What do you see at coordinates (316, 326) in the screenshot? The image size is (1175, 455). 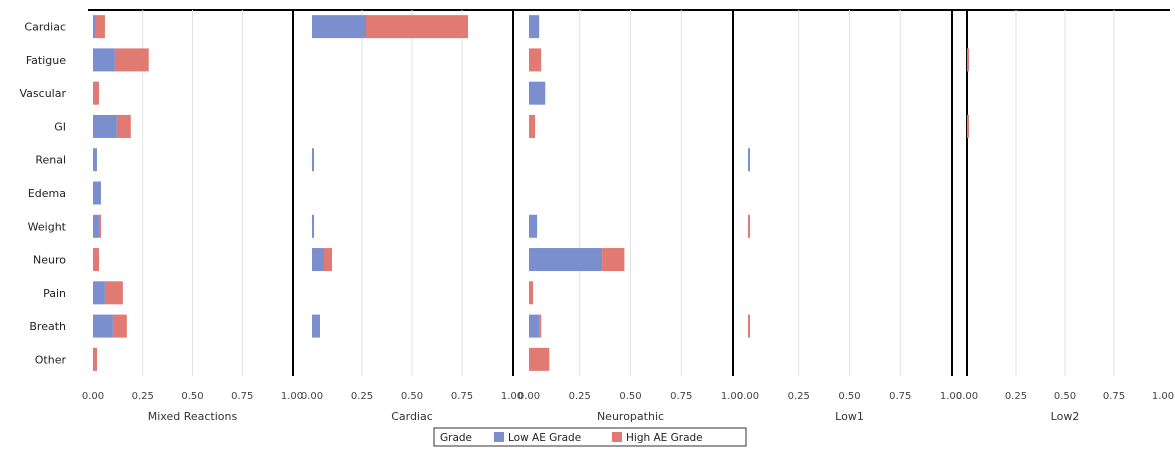 I see `bar-cardiac-breath-low` at bounding box center [316, 326].